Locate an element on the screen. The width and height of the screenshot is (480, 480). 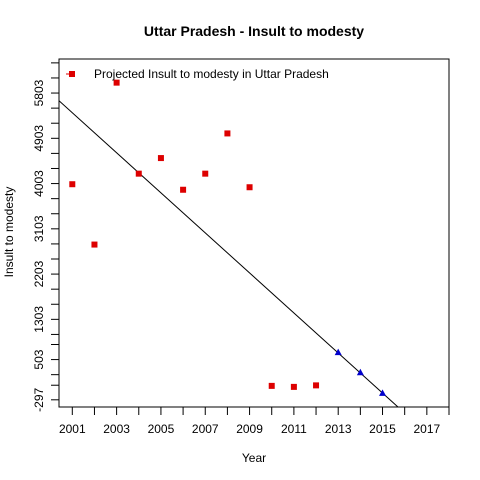
x-tick-label-5: 2011 is located at coordinates (294, 429).